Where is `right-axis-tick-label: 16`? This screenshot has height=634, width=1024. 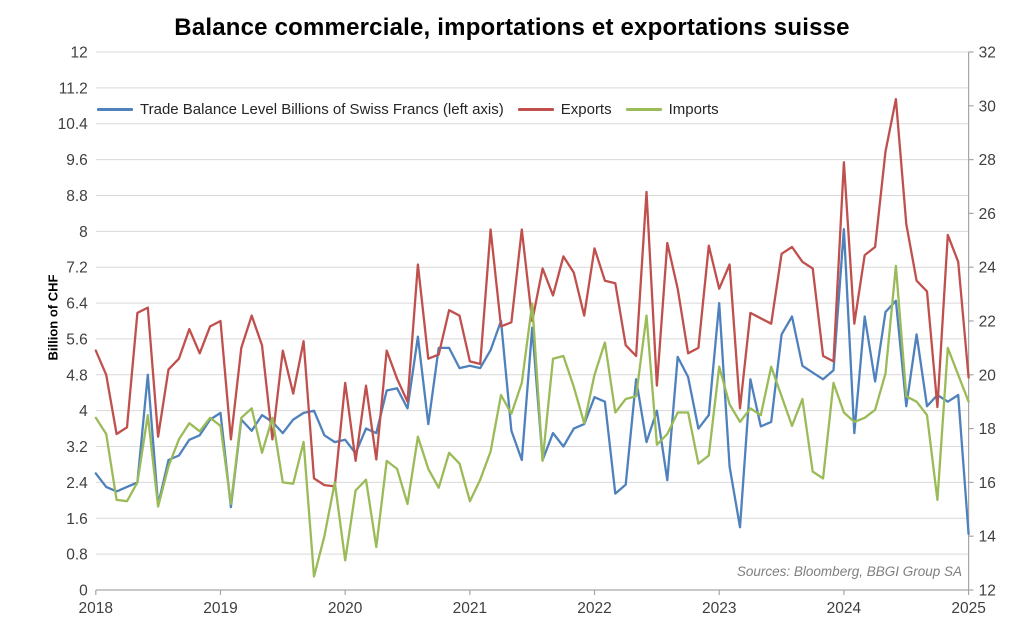
right-axis-tick-label: 16 is located at coordinates (987, 483).